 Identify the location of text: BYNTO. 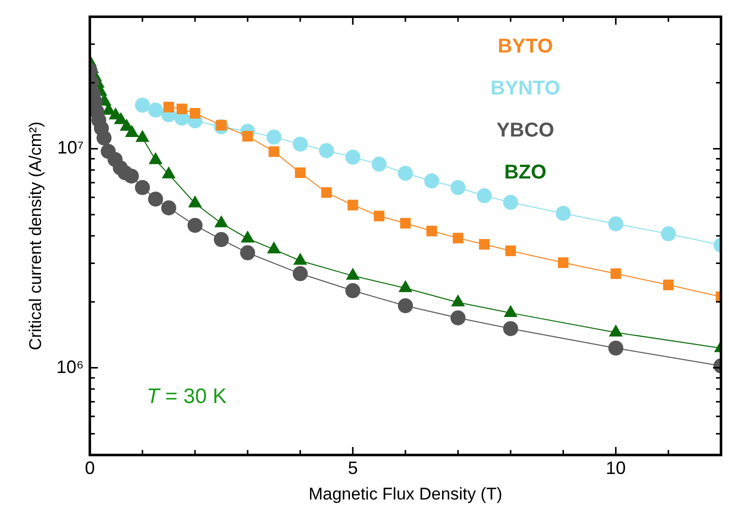
(525, 88).